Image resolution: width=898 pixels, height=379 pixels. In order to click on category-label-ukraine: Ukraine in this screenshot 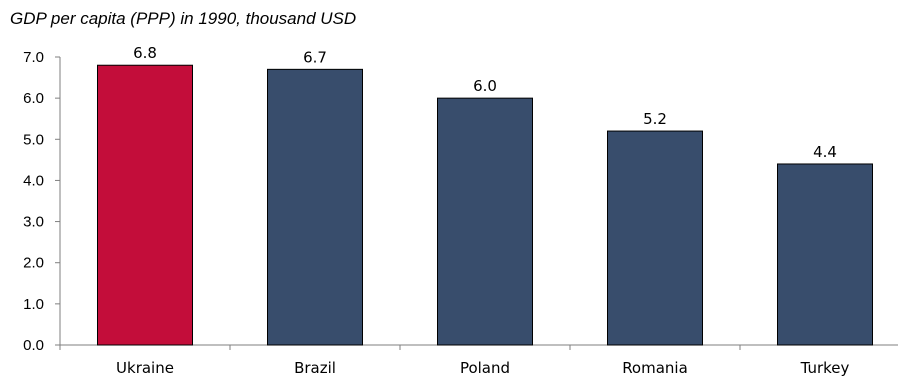, I will do `click(145, 368)`.